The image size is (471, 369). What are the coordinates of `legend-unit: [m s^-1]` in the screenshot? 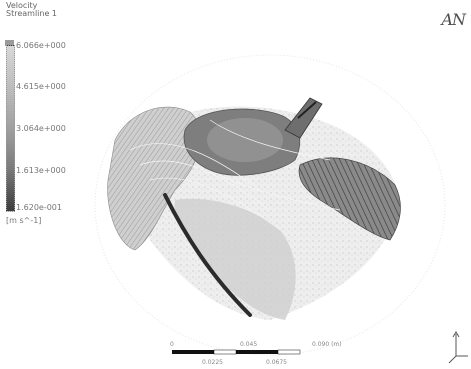 It's located at (24, 220).